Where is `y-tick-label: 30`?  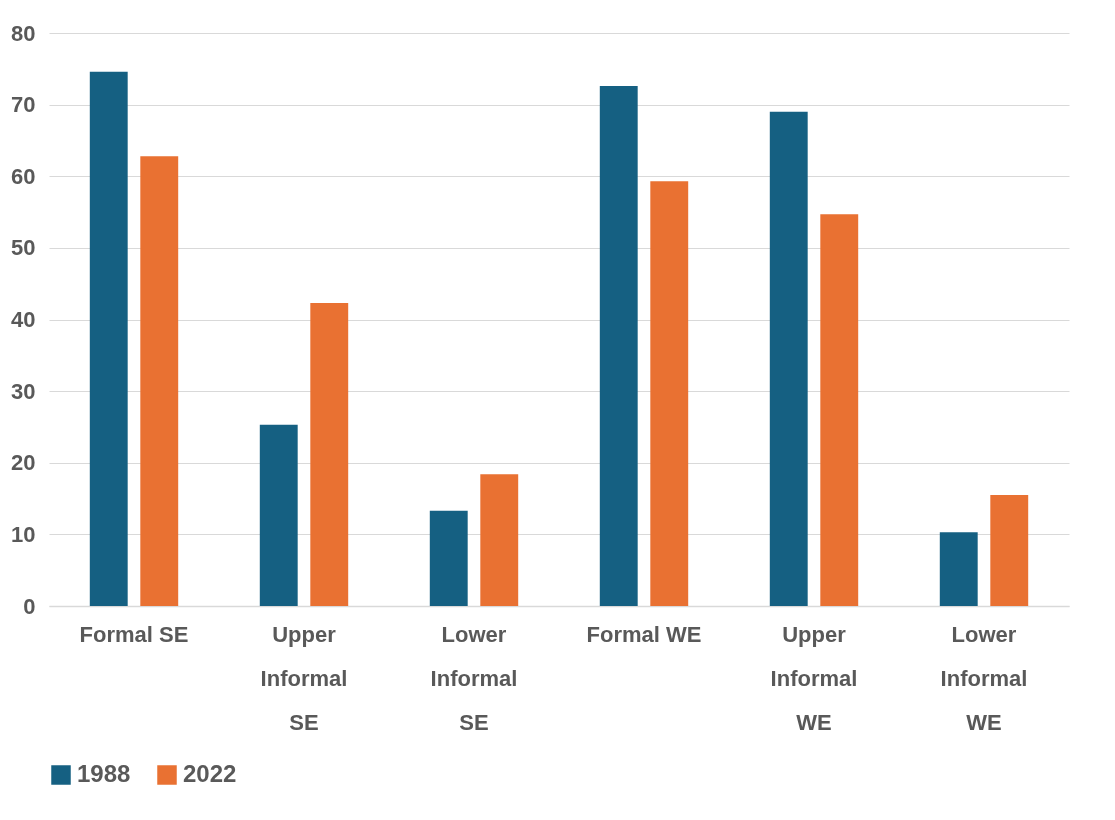 y-tick-label: 30 is located at coordinates (23, 391).